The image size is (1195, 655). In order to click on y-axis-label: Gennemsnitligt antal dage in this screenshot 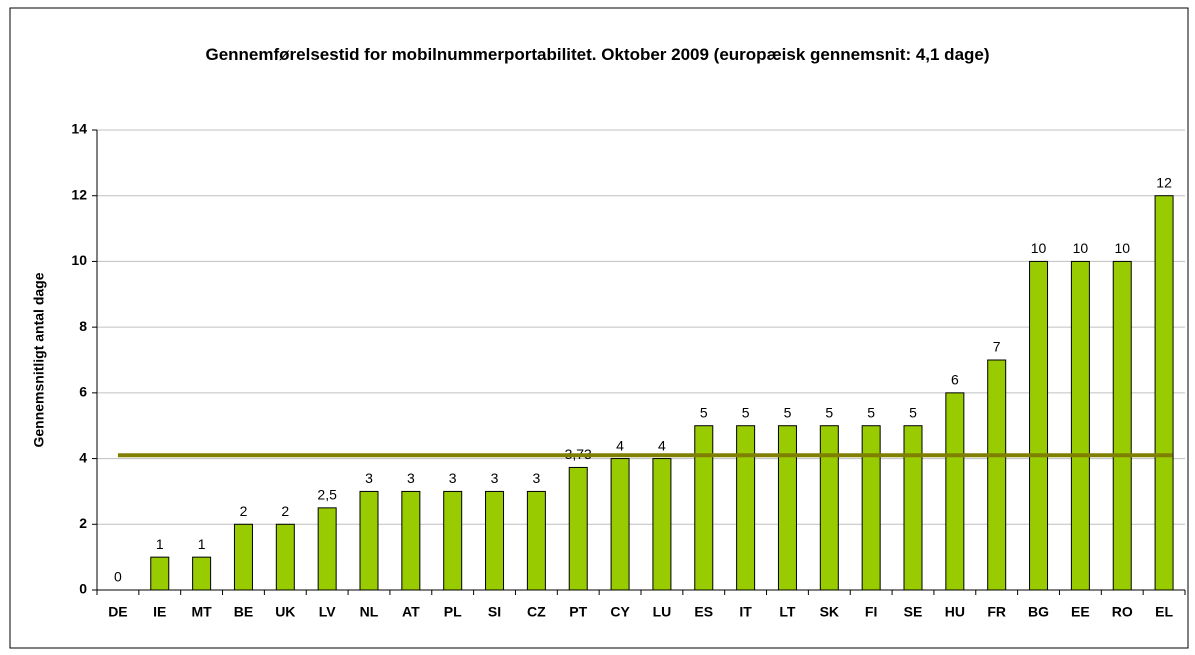, I will do `click(39, 359)`.